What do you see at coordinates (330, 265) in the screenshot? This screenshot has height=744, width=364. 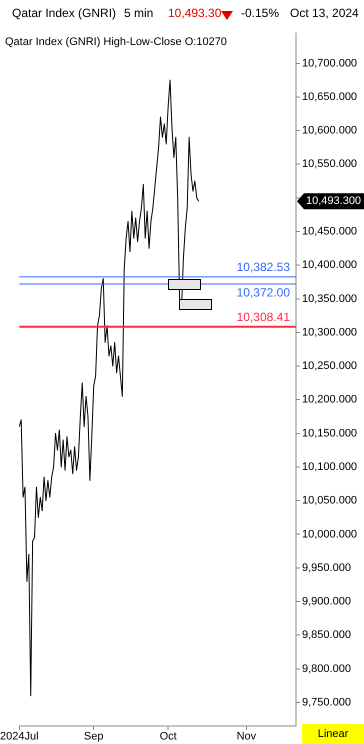 I see `y-tick-label: 10,400.000` at bounding box center [330, 265].